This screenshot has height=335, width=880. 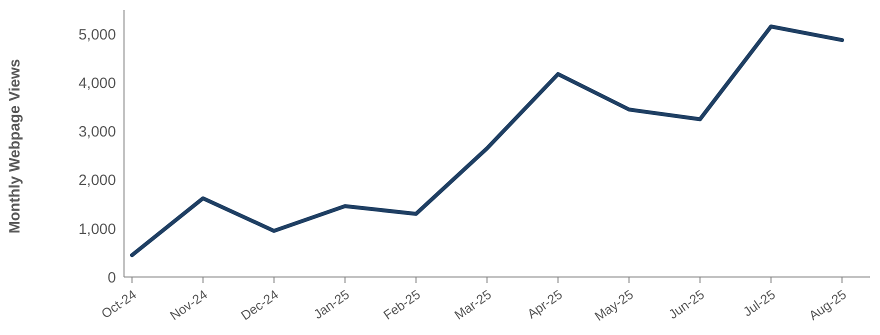 I want to click on y-tick-label: 0, so click(x=112, y=277).